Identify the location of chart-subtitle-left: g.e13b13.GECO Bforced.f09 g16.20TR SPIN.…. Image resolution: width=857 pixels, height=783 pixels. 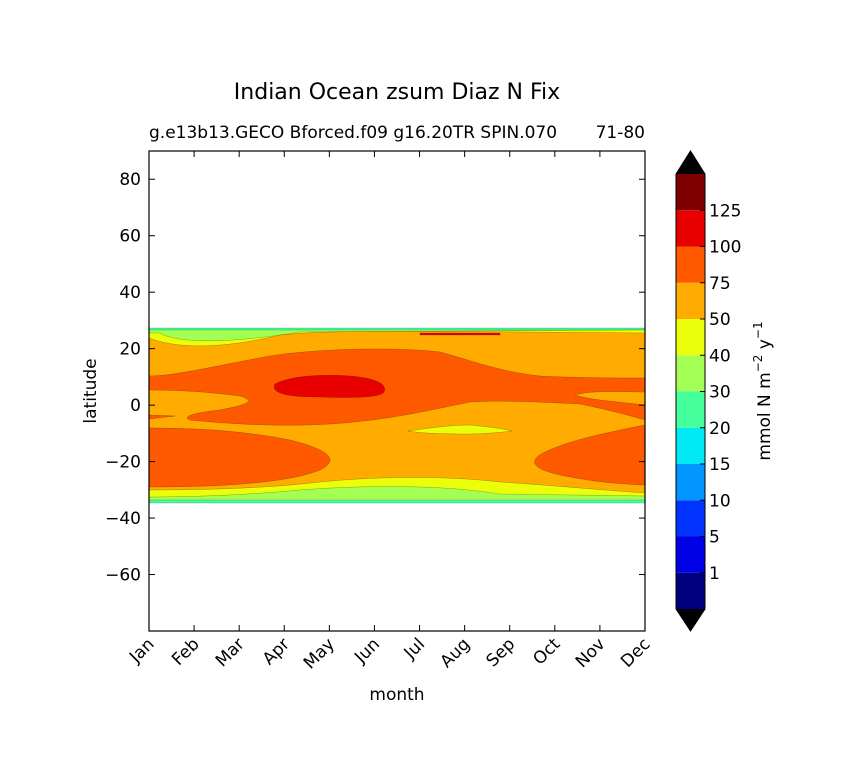
(353, 133).